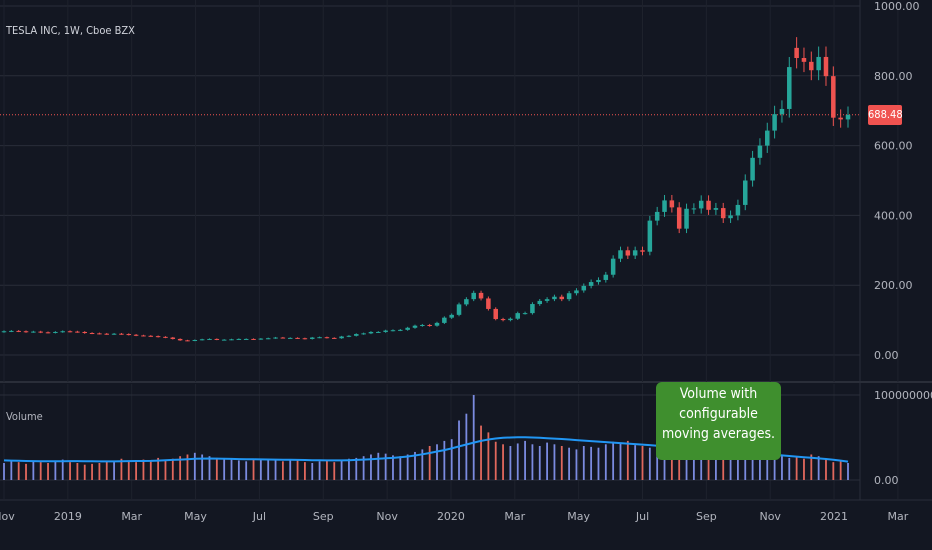 The width and height of the screenshot is (932, 550). What do you see at coordinates (24, 416) in the screenshot?
I see `volume-pane-label: Volume` at bounding box center [24, 416].